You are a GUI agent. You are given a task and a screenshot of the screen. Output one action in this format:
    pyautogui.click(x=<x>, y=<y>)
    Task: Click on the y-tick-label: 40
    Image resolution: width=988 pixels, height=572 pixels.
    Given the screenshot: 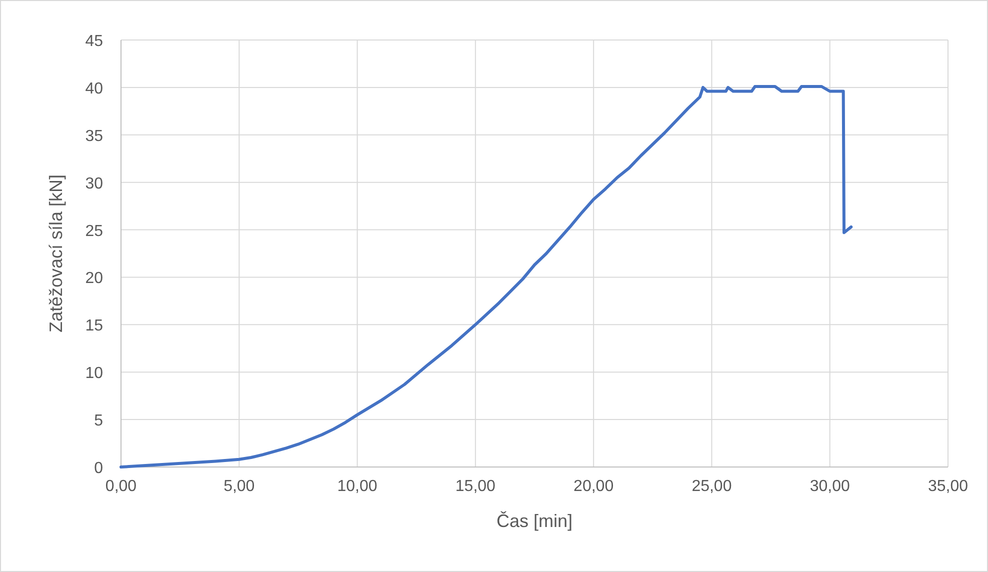 What is the action you would take?
    pyautogui.click(x=94, y=89)
    